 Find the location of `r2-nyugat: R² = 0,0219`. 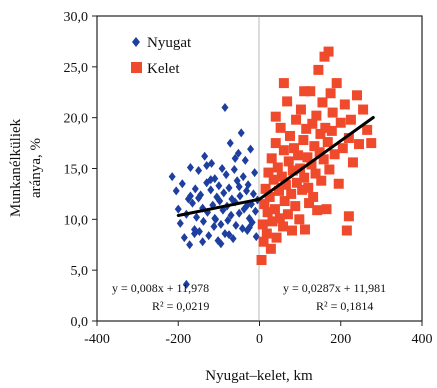

r2-nyugat: R² = 0,0219 is located at coordinates (180, 306).